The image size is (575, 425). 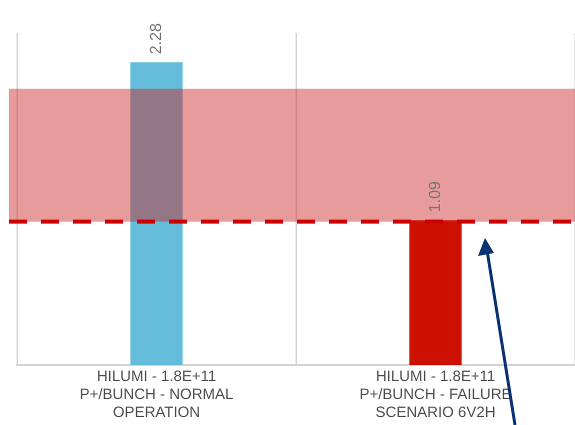 What do you see at coordinates (156, 38) in the screenshot?
I see `data-label: 2.28` at bounding box center [156, 38].